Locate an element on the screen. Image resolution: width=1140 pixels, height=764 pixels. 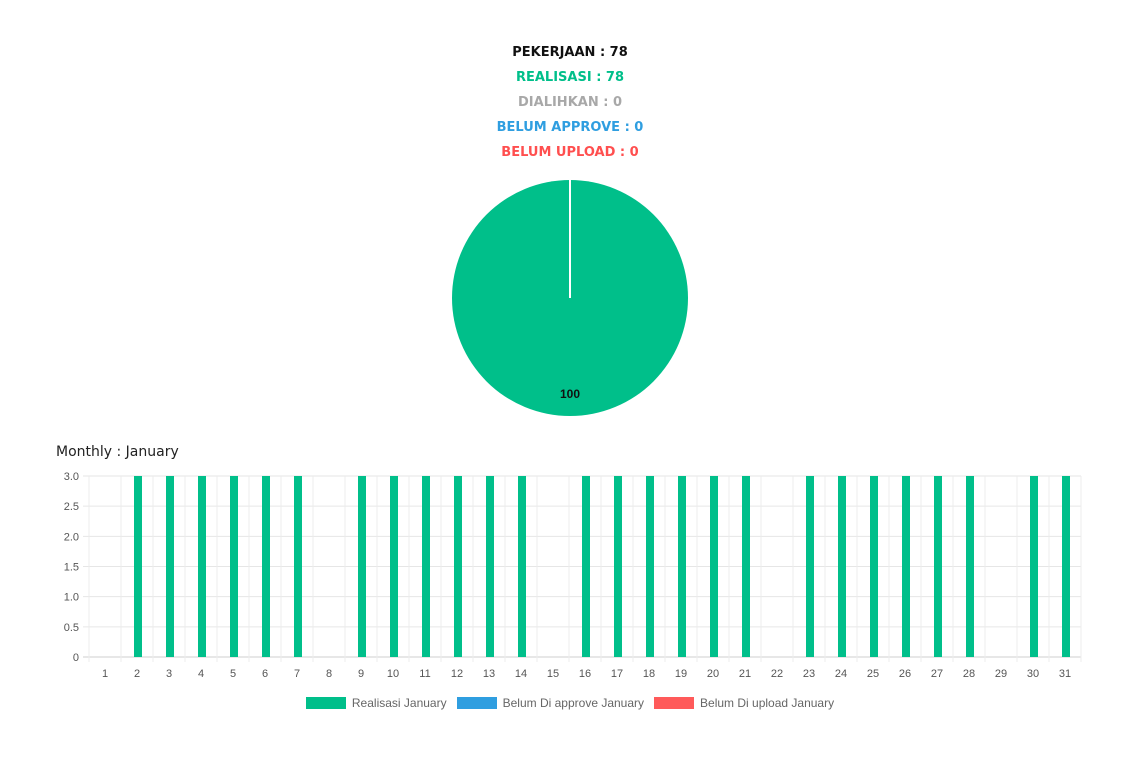
x-tick-label: 4 is located at coordinates (201, 674).